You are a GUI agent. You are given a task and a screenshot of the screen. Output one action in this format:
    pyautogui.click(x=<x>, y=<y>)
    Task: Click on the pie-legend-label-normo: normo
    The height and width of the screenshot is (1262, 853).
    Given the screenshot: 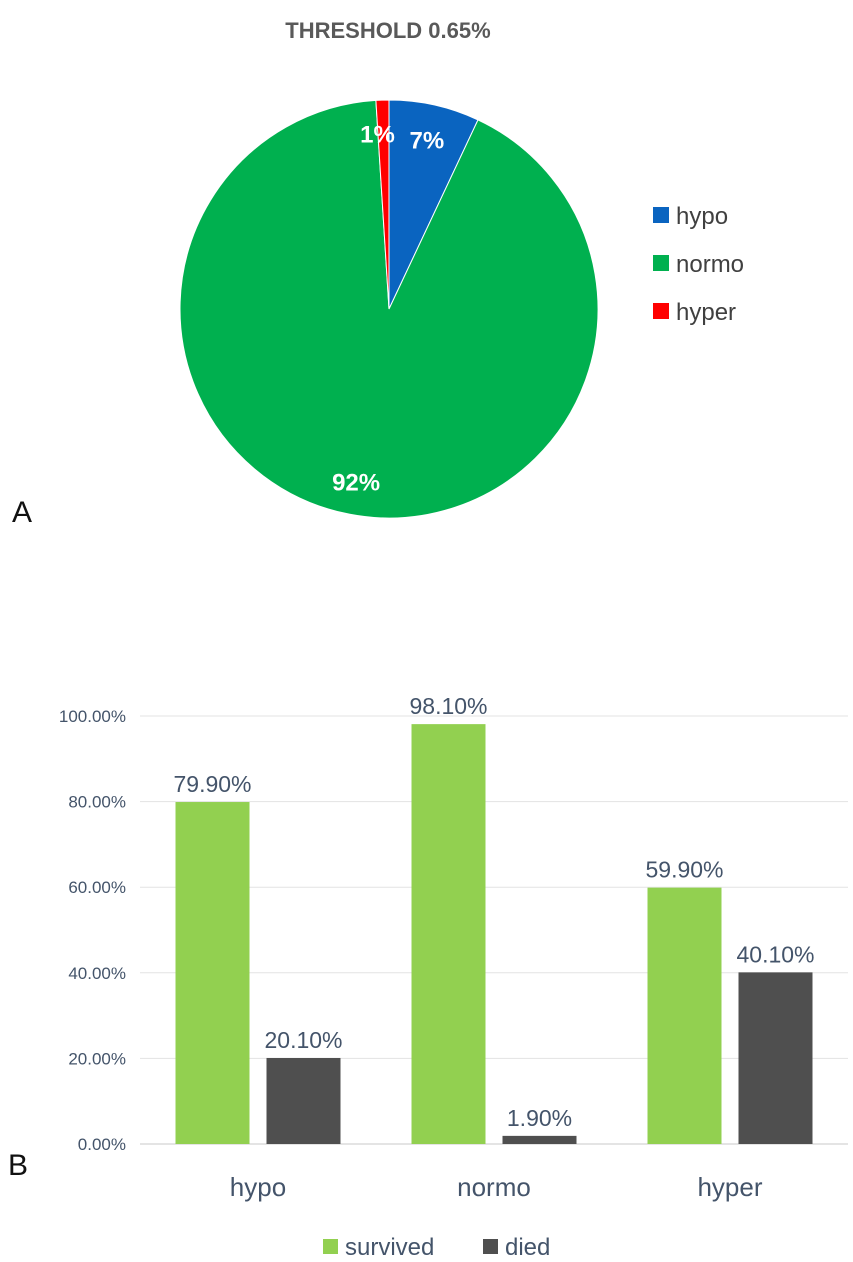 What is the action you would take?
    pyautogui.click(x=710, y=264)
    